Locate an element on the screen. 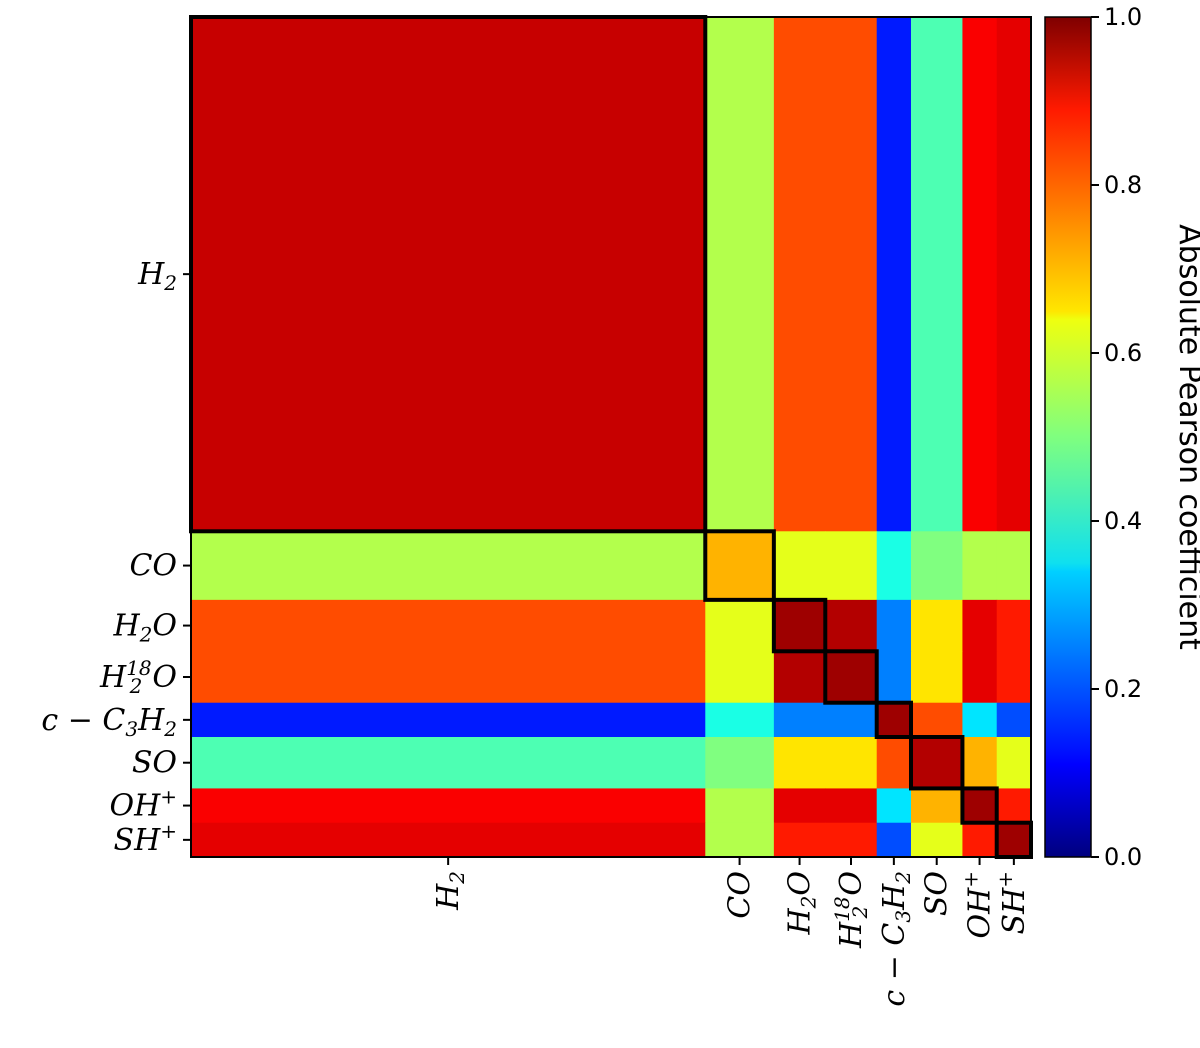 Image resolution: width=1200 pixels, height=1048 pixels. heatmap-cell-H2-18O-OH+ is located at coordinates (980, 677).